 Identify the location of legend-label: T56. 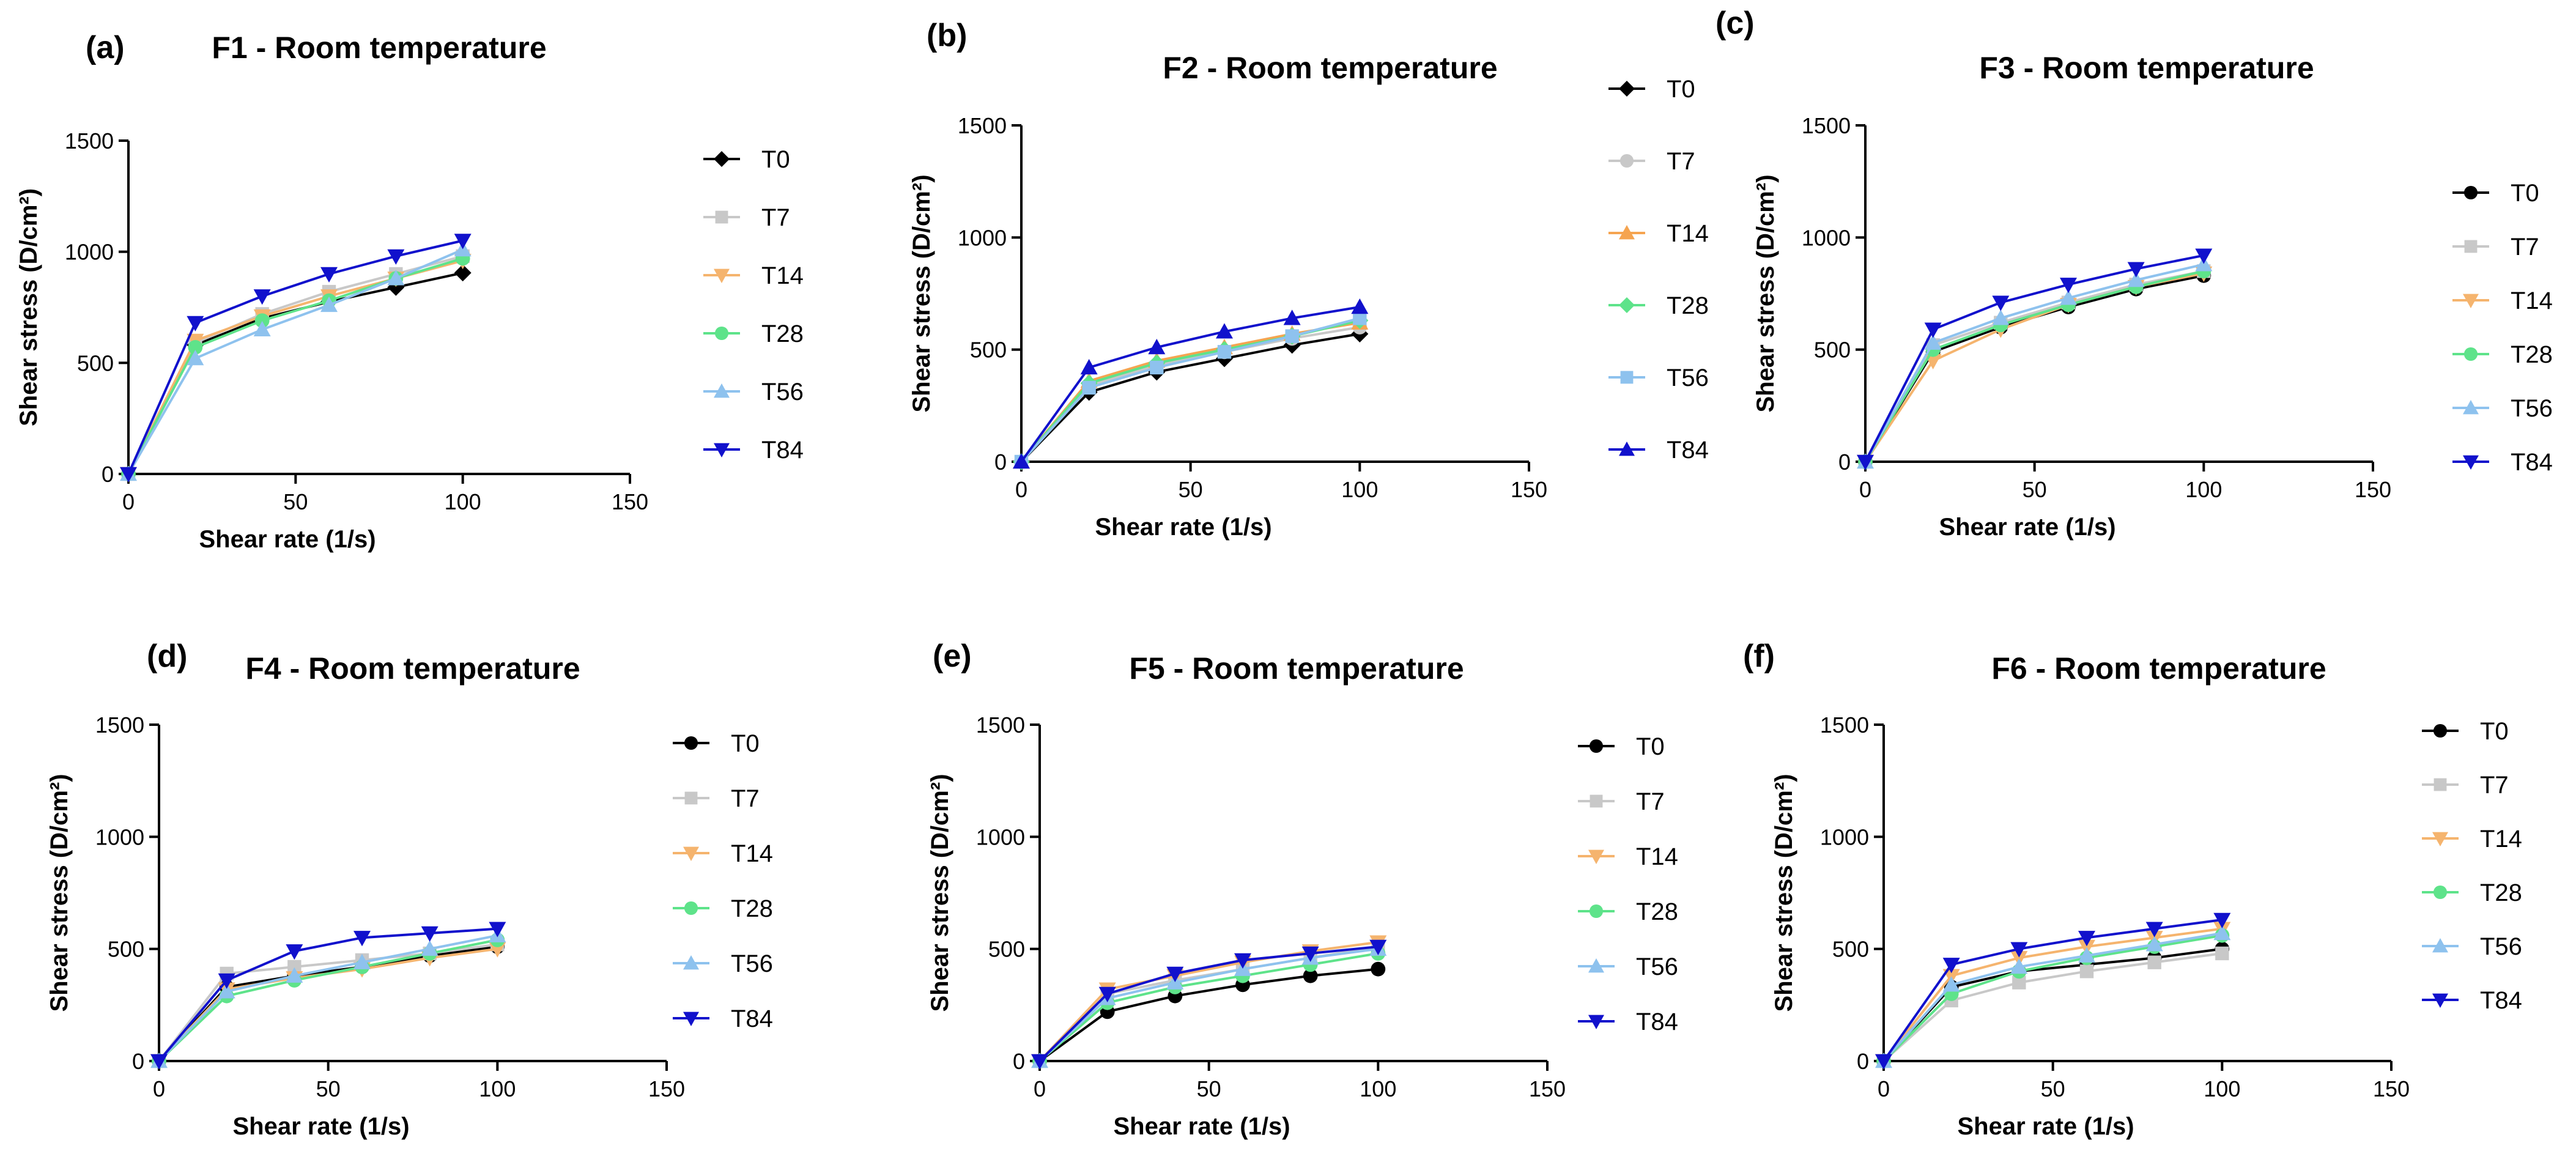
(1657, 966).